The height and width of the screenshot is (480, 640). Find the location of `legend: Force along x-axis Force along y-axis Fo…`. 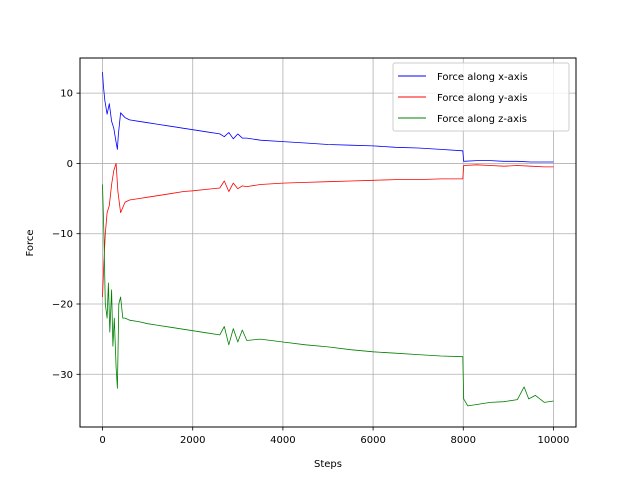

legend: Force along x-axis Force along y-axis Fo… is located at coordinates (481, 97).